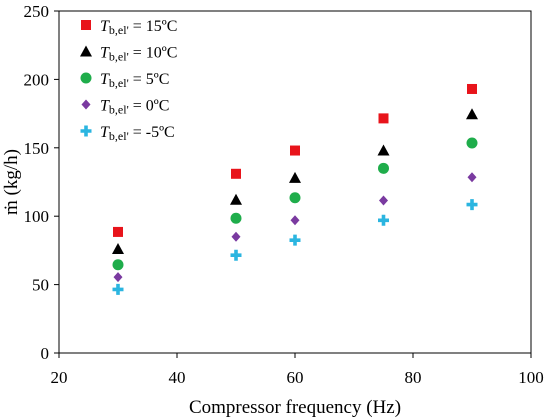 This screenshot has height=420, width=550. Describe the element at coordinates (134, 107) in the screenshot. I see `legend-label: Tb,el' = 0ºC` at that location.